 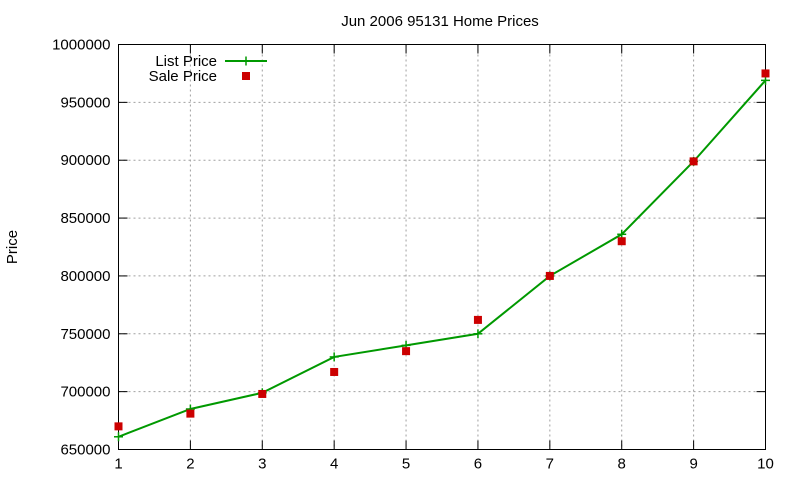 I want to click on x-tick-label: 6, so click(x=478, y=464).